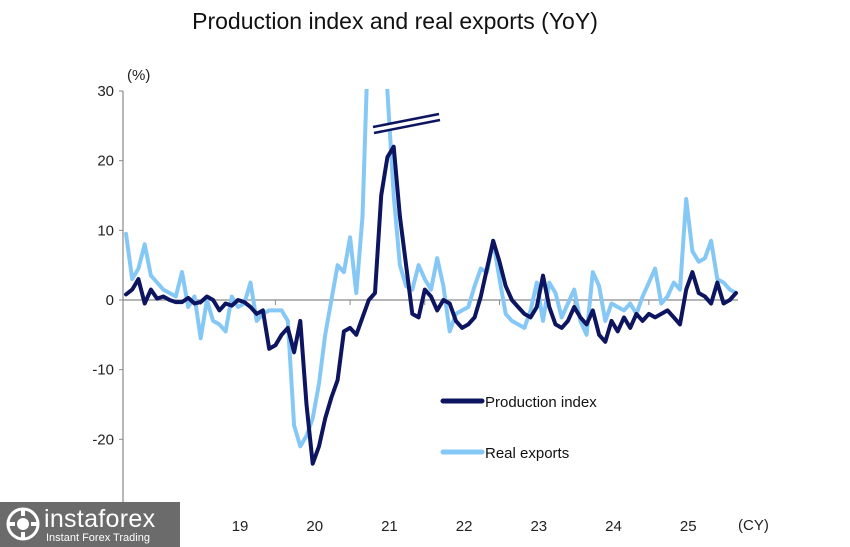 Image resolution: width=850 pixels, height=547 pixels. Describe the element at coordinates (395, 21) in the screenshot. I see `chart-title: Production index and real exports (YoY)` at that location.